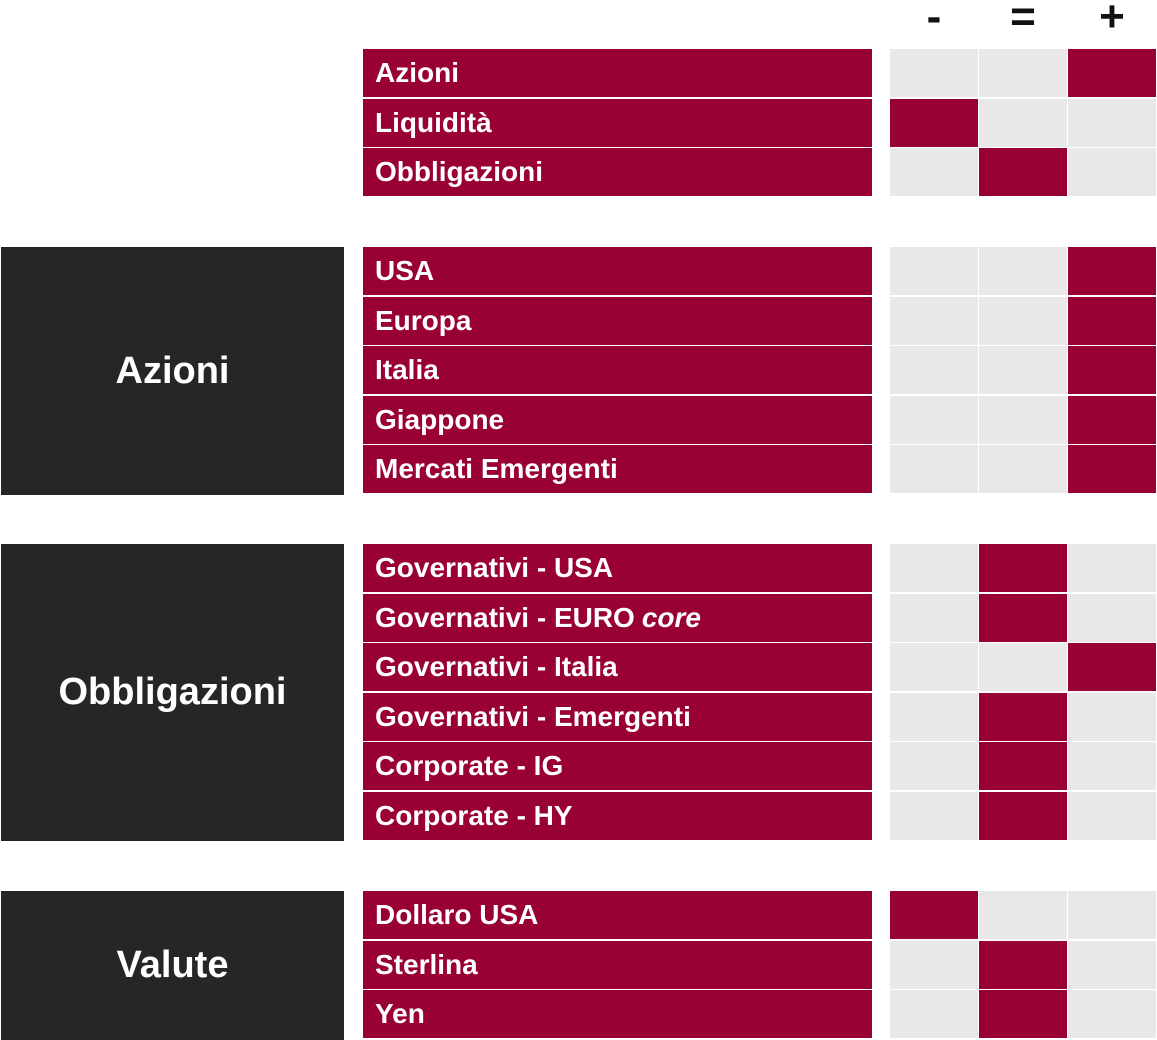 Image resolution: width=1157 pixels, height=1040 pixels. I want to click on row-label: Italia, so click(407, 369).